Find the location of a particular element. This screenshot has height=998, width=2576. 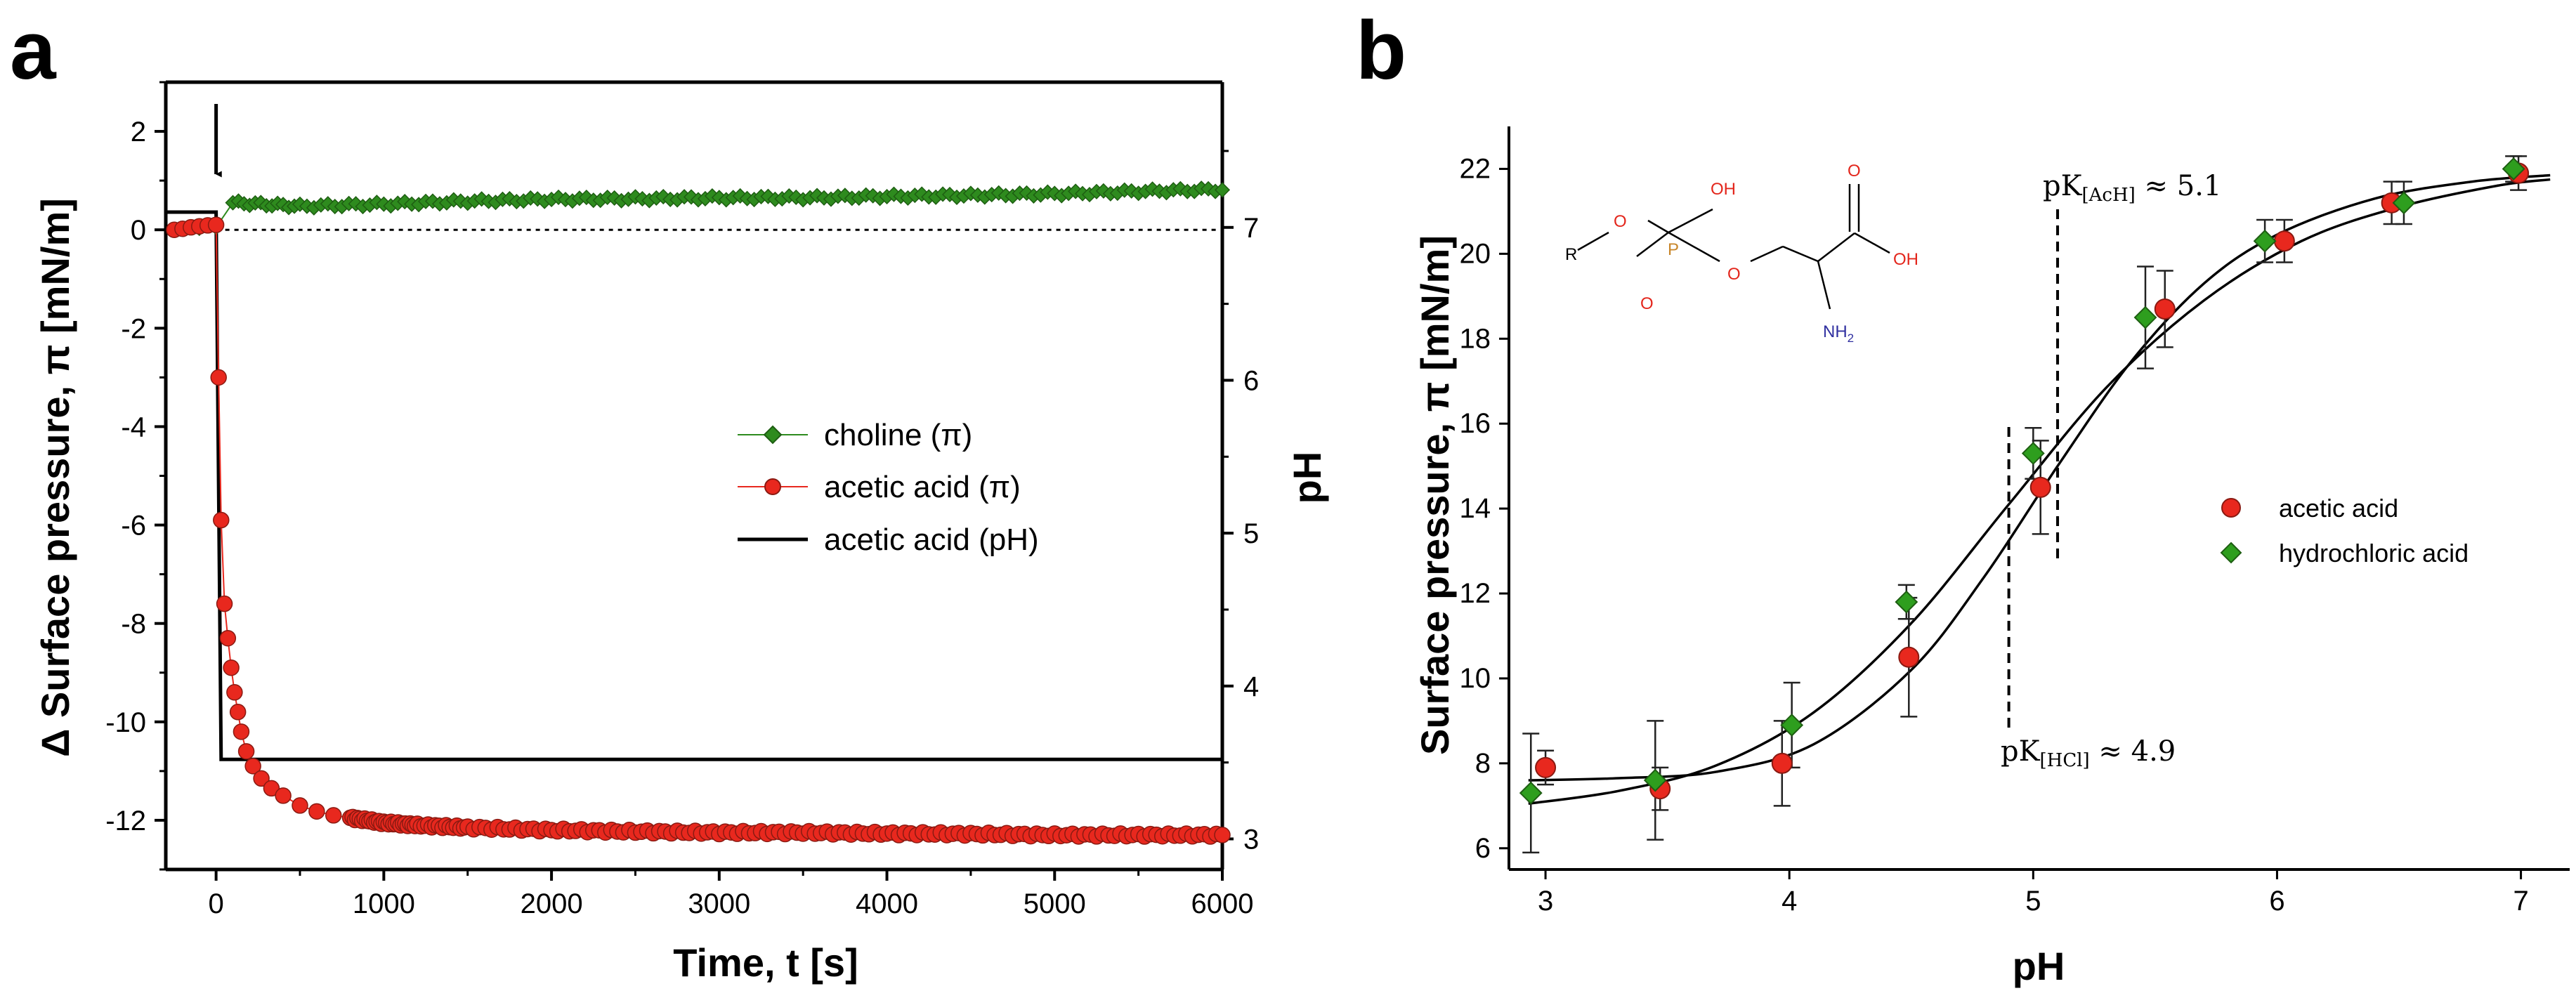

atom-p: P is located at coordinates (1674, 249).